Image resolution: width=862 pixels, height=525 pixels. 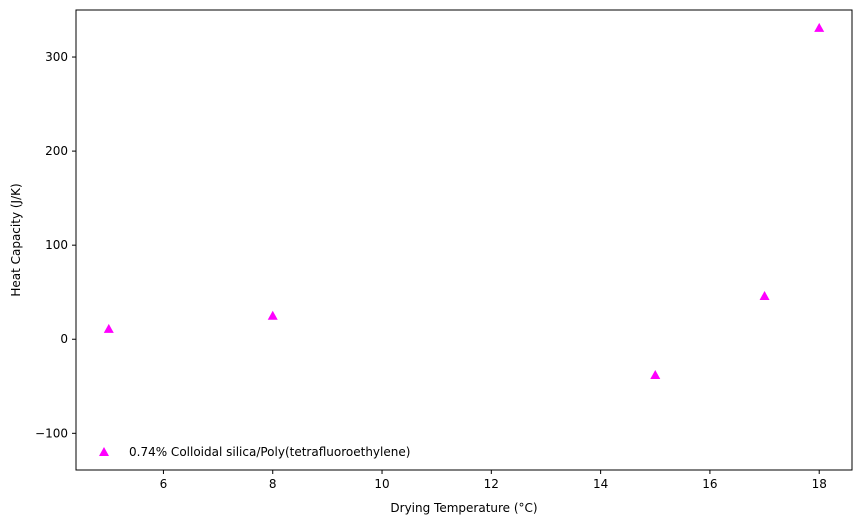 I want to click on x-tick-label: 8, so click(x=273, y=484).